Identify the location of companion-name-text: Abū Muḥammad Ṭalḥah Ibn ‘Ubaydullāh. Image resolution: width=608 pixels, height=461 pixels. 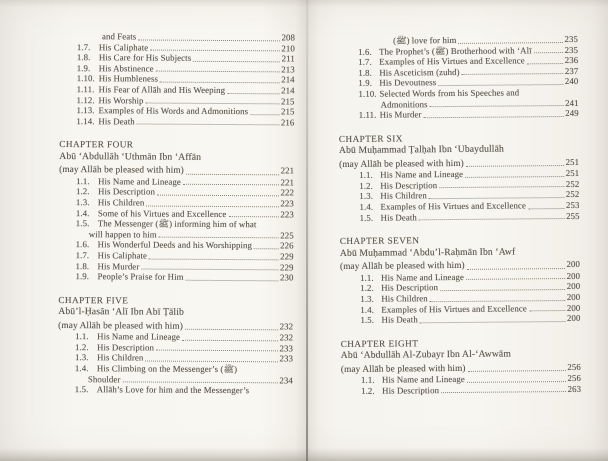
(421, 150).